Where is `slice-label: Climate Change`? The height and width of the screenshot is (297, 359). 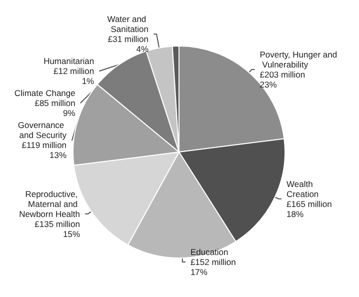 slice-label: Climate Change is located at coordinates (45, 93).